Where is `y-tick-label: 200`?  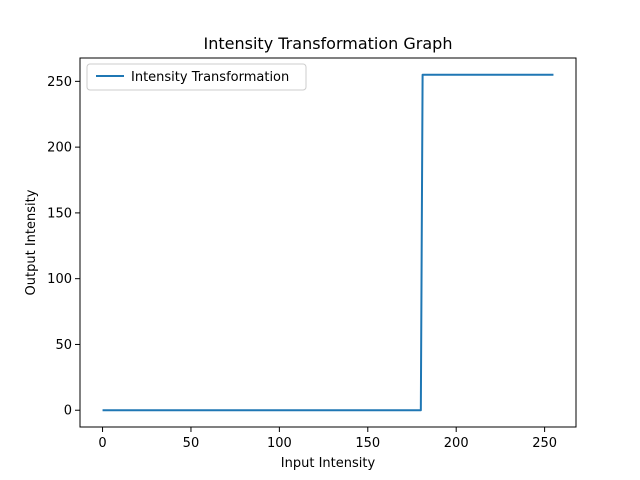 y-tick-label: 200 is located at coordinates (59, 148).